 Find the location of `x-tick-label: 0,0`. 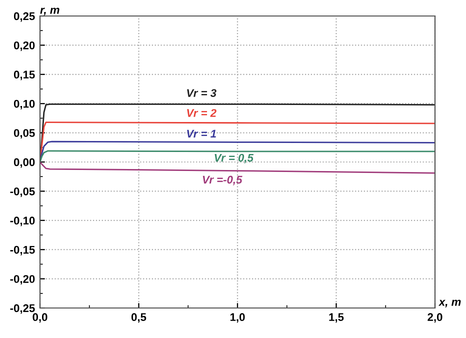

x-tick-label: 0,0 is located at coordinates (40, 318).